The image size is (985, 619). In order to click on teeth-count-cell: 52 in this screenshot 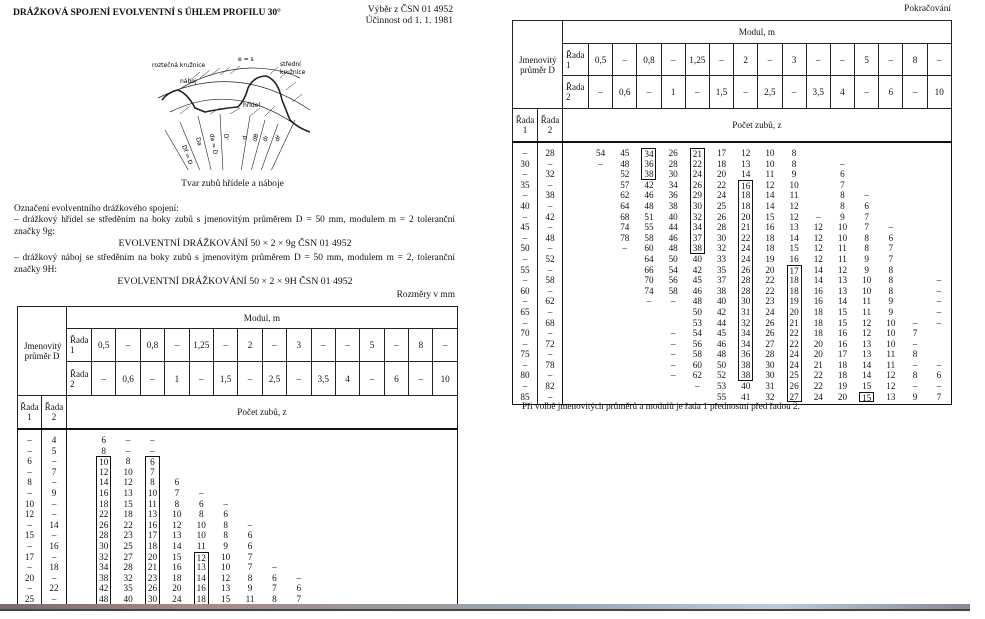, I will do `click(625, 174)`.